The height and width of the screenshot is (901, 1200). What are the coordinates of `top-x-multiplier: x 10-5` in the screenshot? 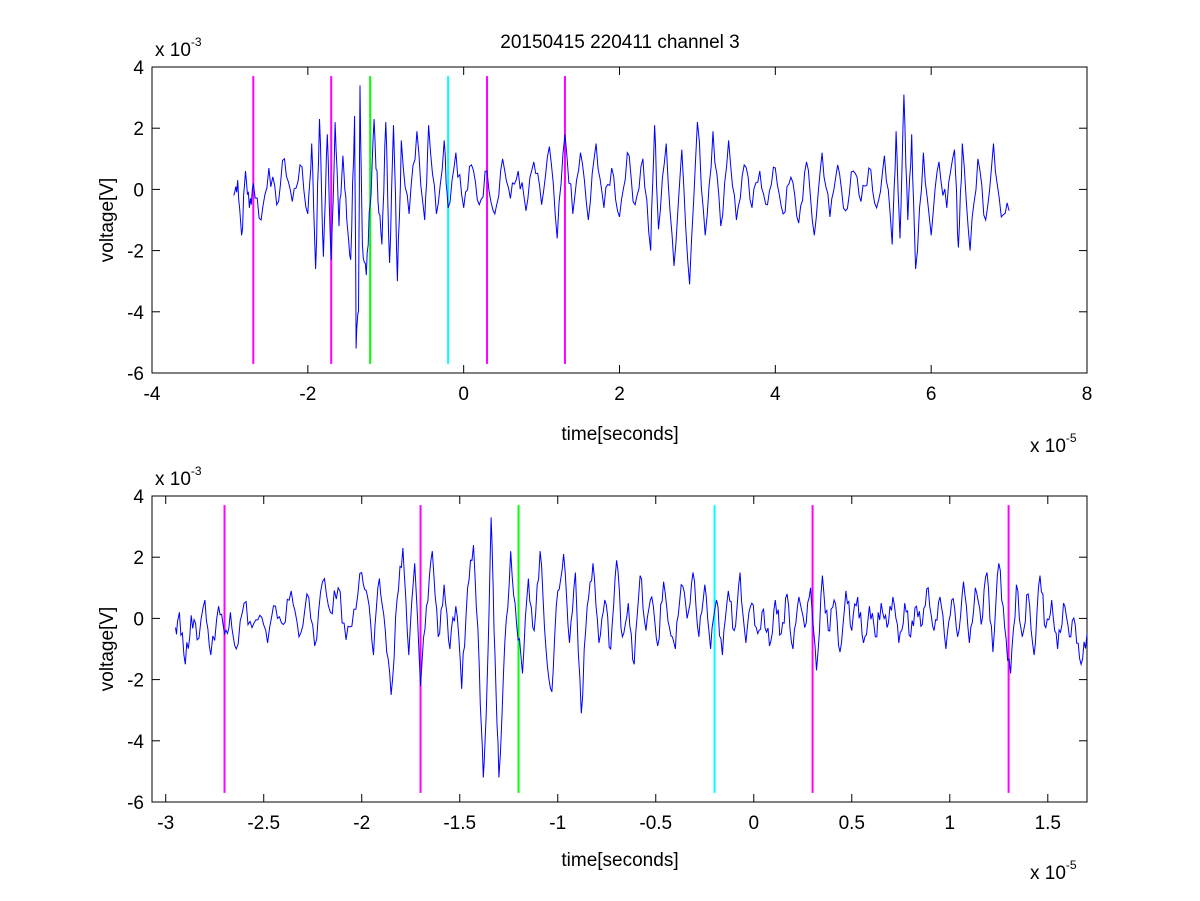 It's located at (1053, 444).